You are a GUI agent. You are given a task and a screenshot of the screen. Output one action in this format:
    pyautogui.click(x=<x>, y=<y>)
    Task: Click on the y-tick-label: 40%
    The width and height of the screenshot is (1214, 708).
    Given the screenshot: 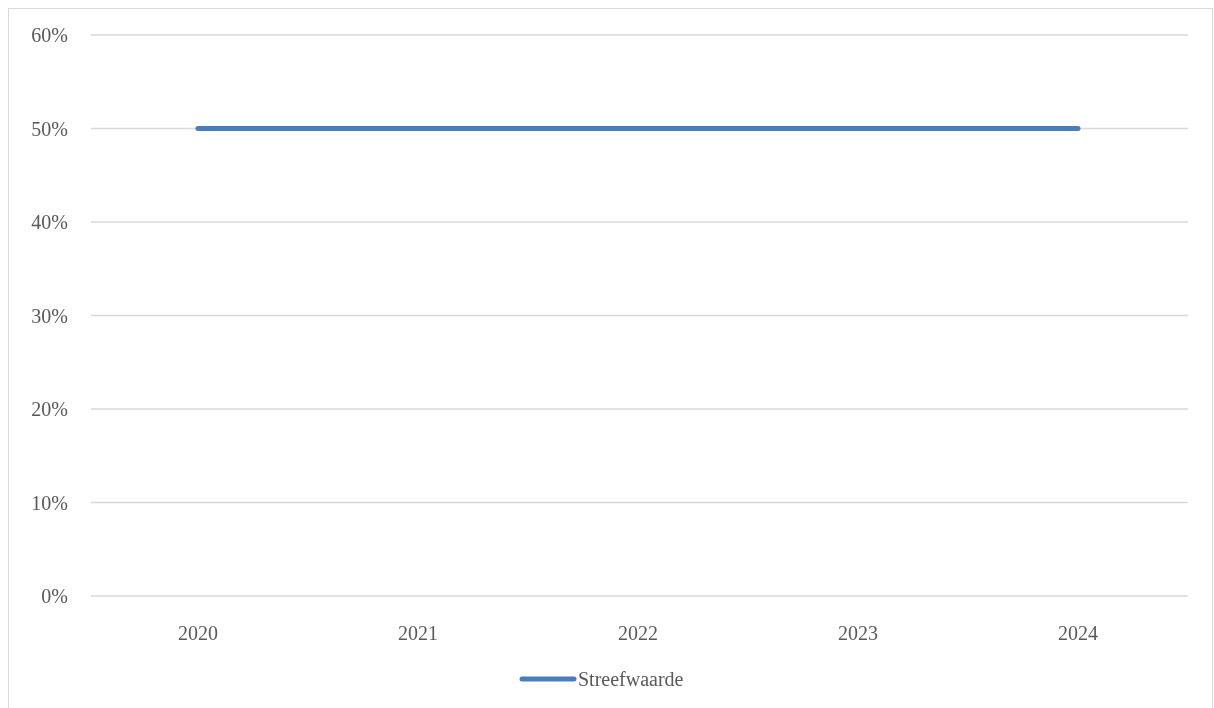 What is the action you would take?
    pyautogui.click(x=49, y=222)
    